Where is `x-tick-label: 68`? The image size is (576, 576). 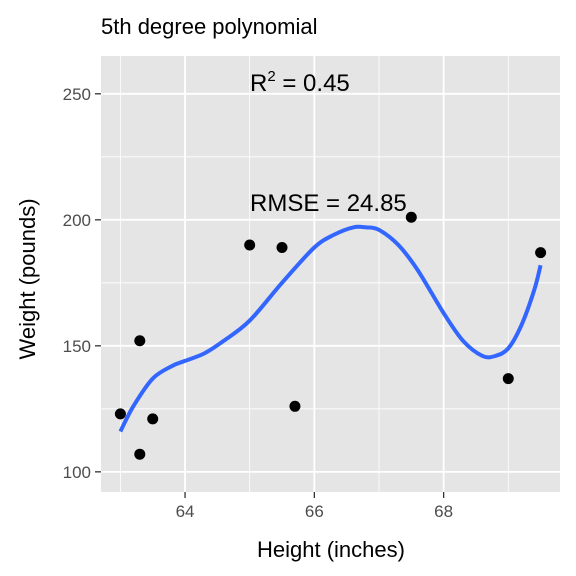 x-tick-label: 68 is located at coordinates (443, 511).